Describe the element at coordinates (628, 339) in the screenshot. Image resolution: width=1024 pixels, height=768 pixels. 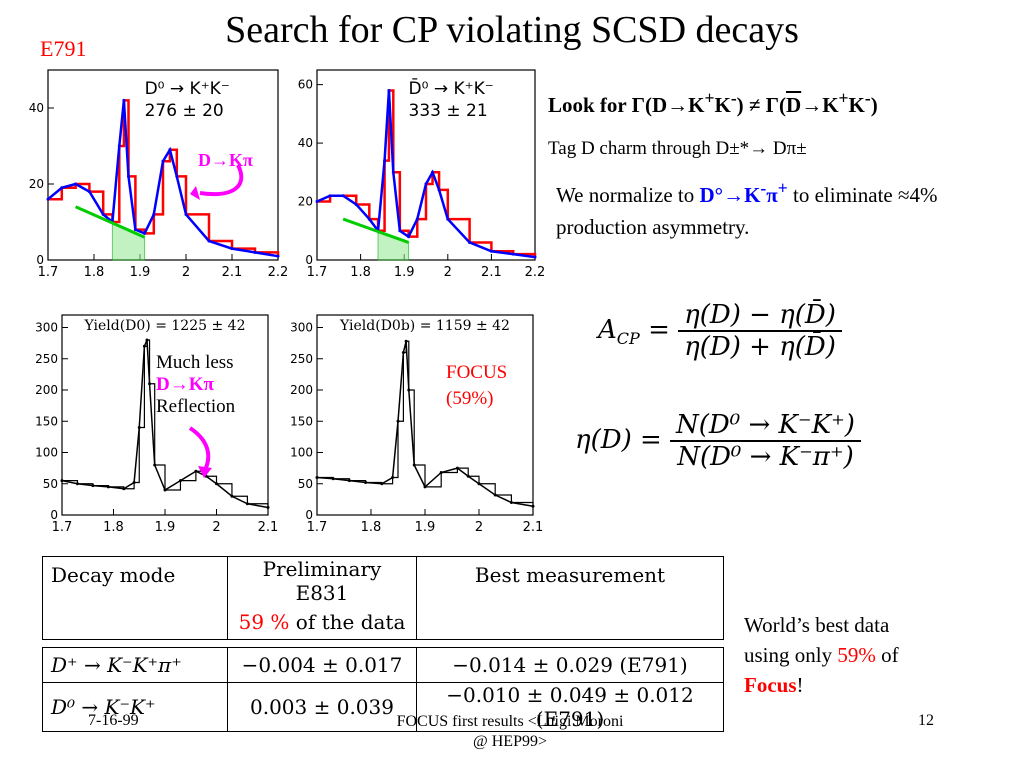
I see `acp-lhs-sub: CP` at that location.